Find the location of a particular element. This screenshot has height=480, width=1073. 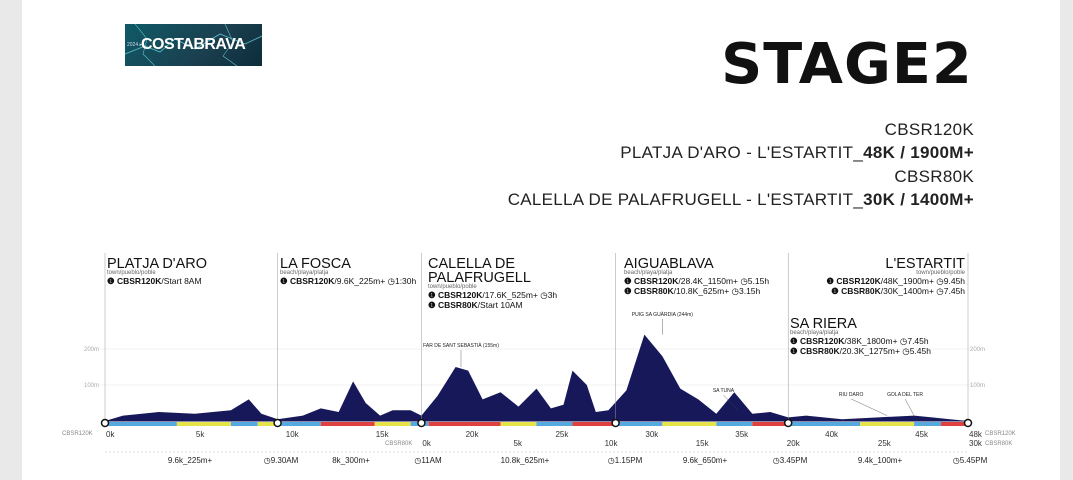

detail-text: /20.3K_1275m+ ◷5.45h is located at coordinates (886, 351).